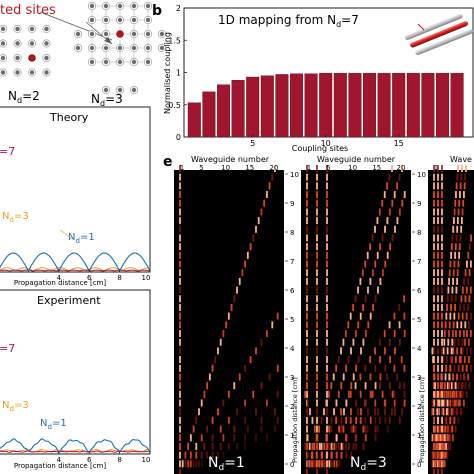 Image resolution: width=474 pixels, height=474 pixels. I want to click on waveguide-tick-label: 1, so click(309, 168).